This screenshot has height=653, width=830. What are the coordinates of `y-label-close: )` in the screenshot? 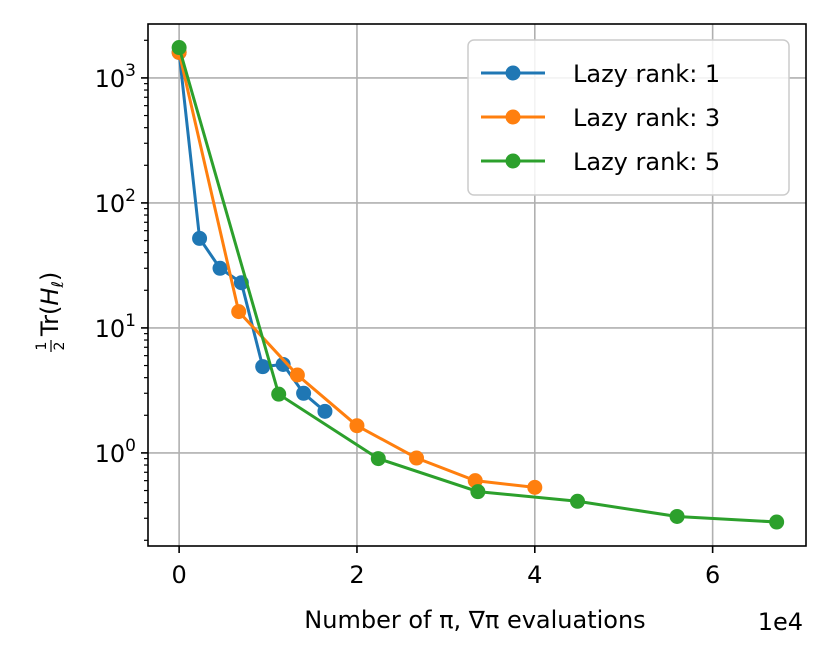 It's located at (50, 276).